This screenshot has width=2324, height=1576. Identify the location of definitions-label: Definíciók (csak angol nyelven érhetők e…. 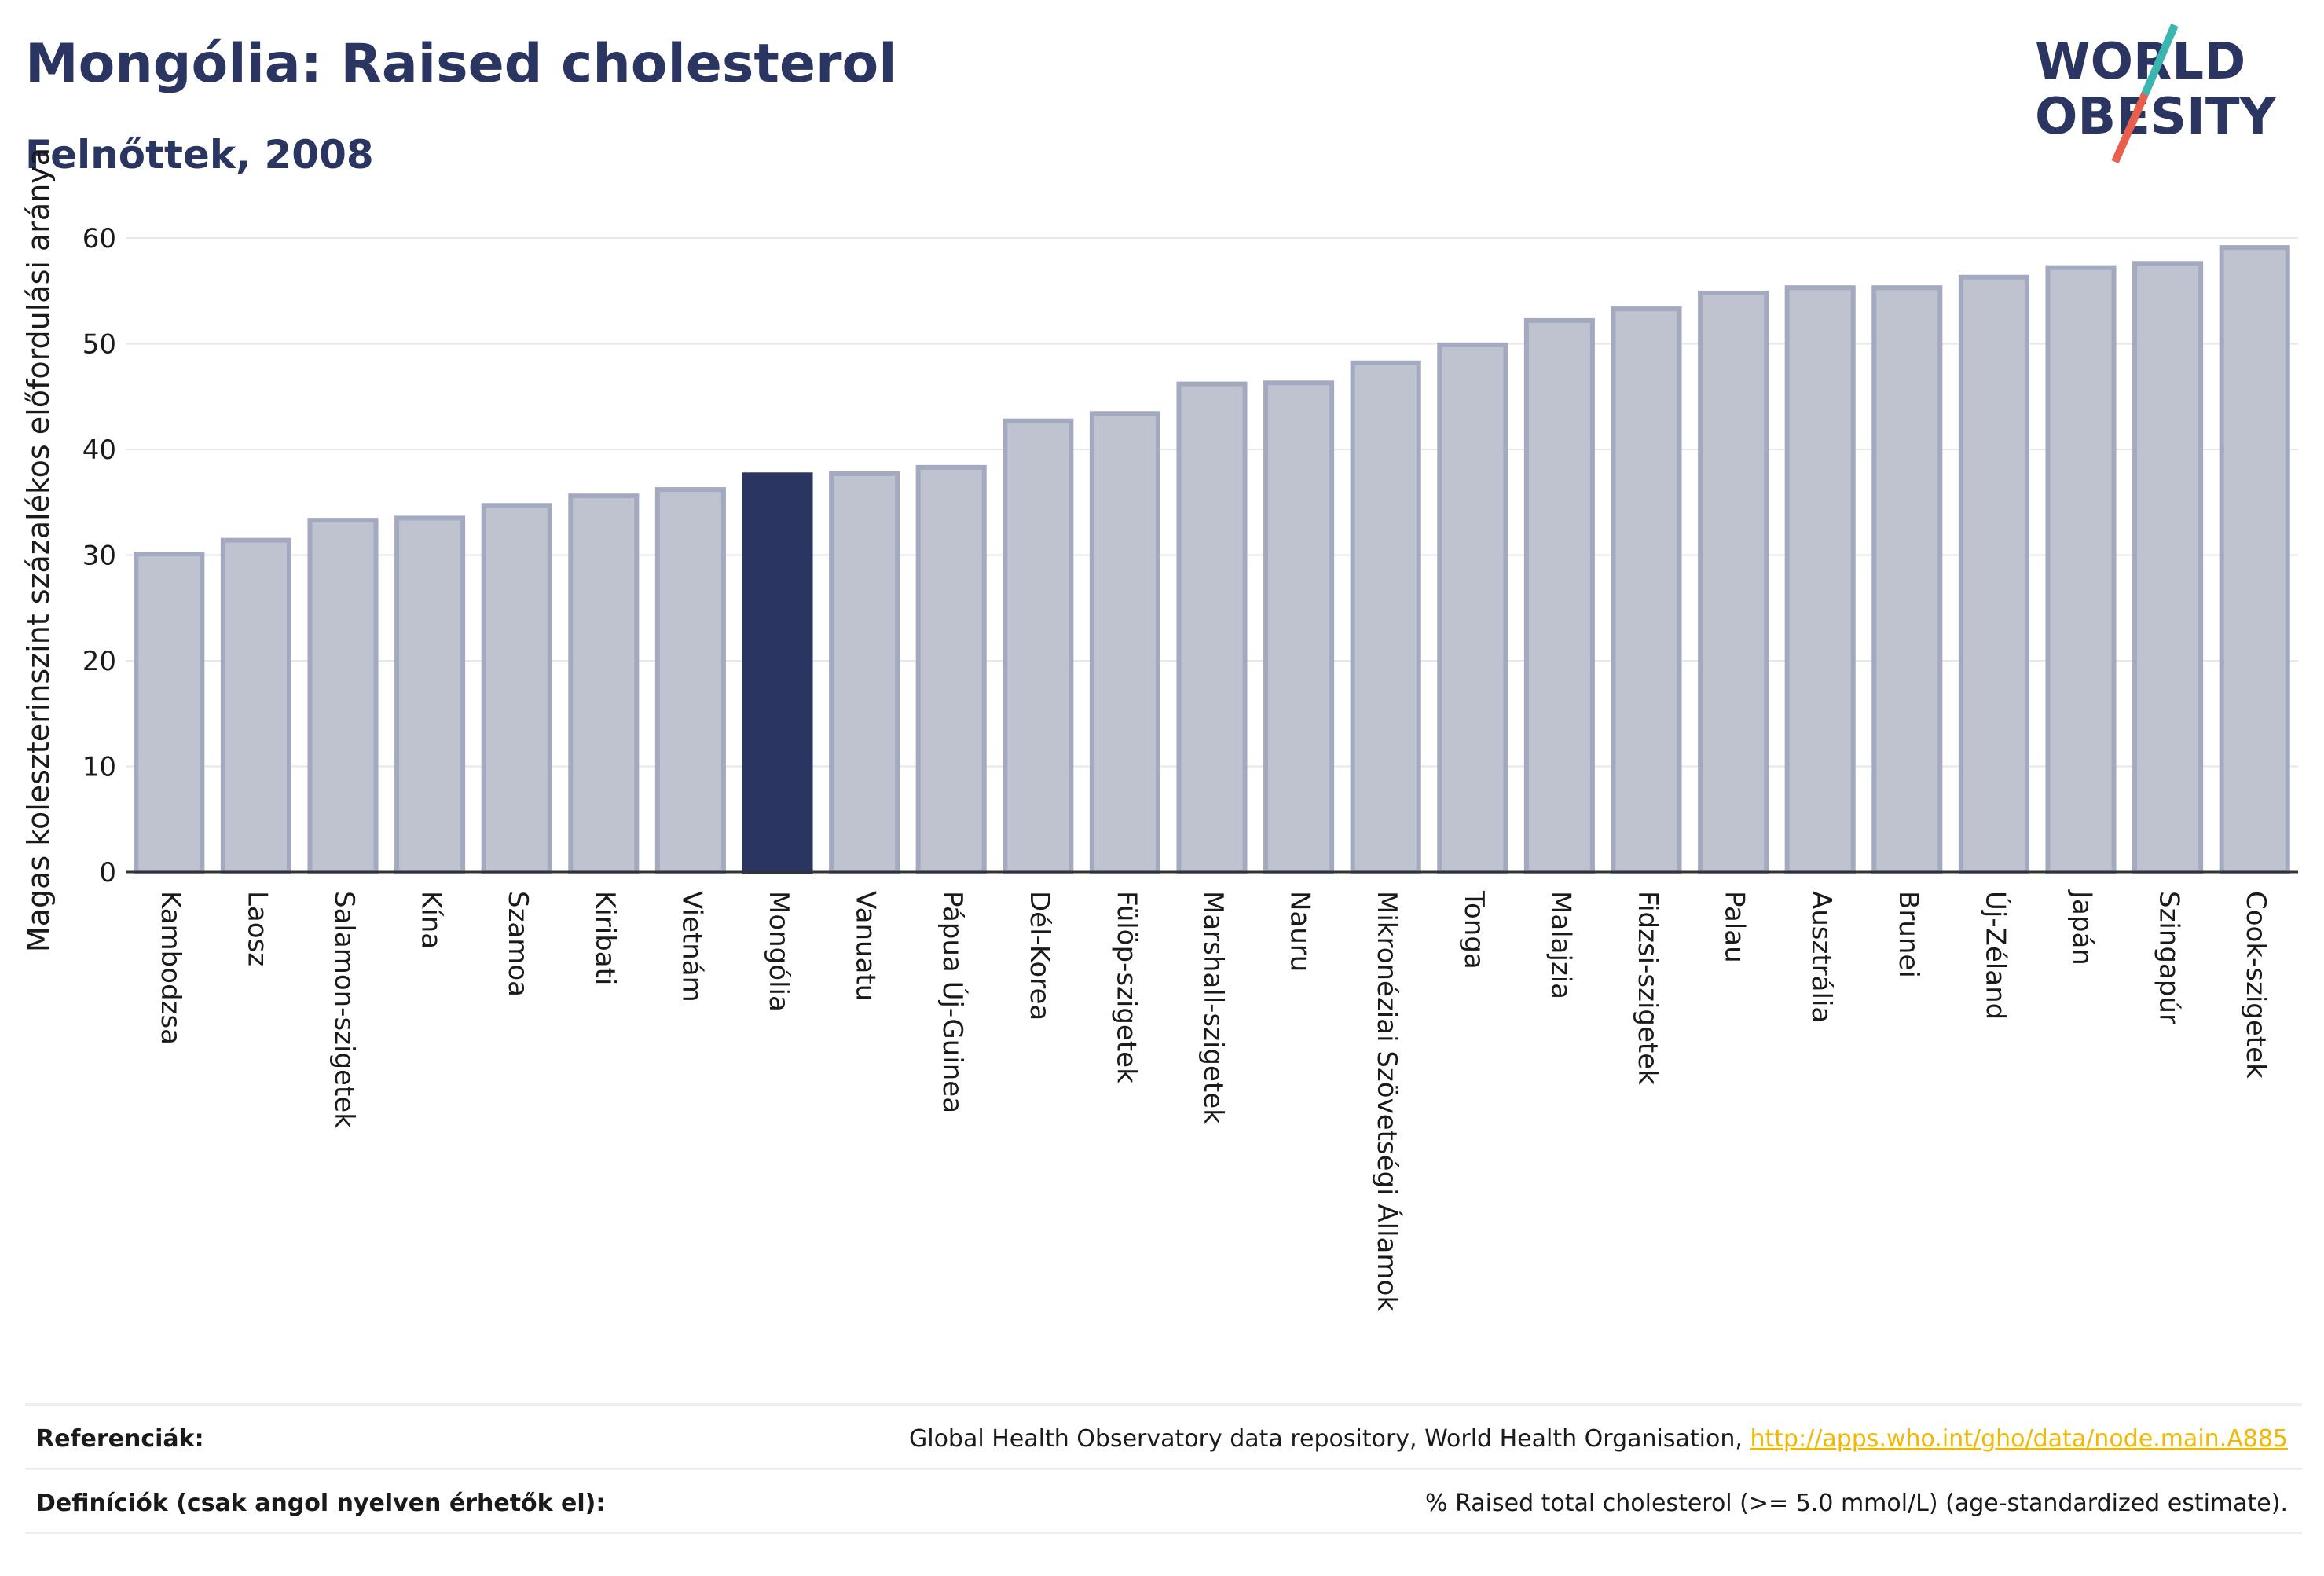
(321, 1503).